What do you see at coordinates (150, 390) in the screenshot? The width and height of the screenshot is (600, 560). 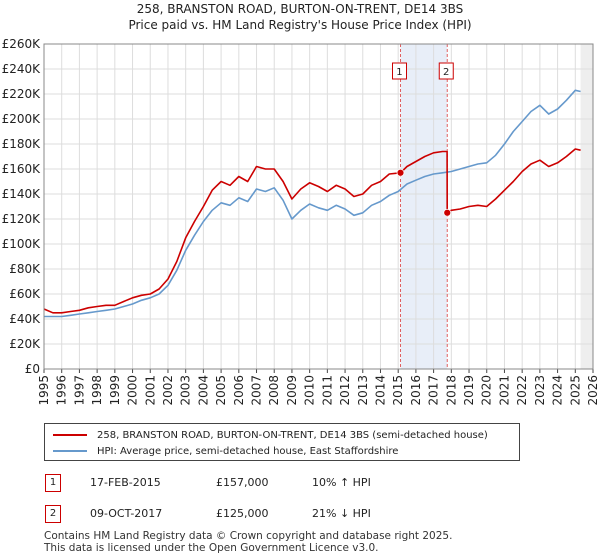 I see `x-tick-label: 2001` at bounding box center [150, 390].